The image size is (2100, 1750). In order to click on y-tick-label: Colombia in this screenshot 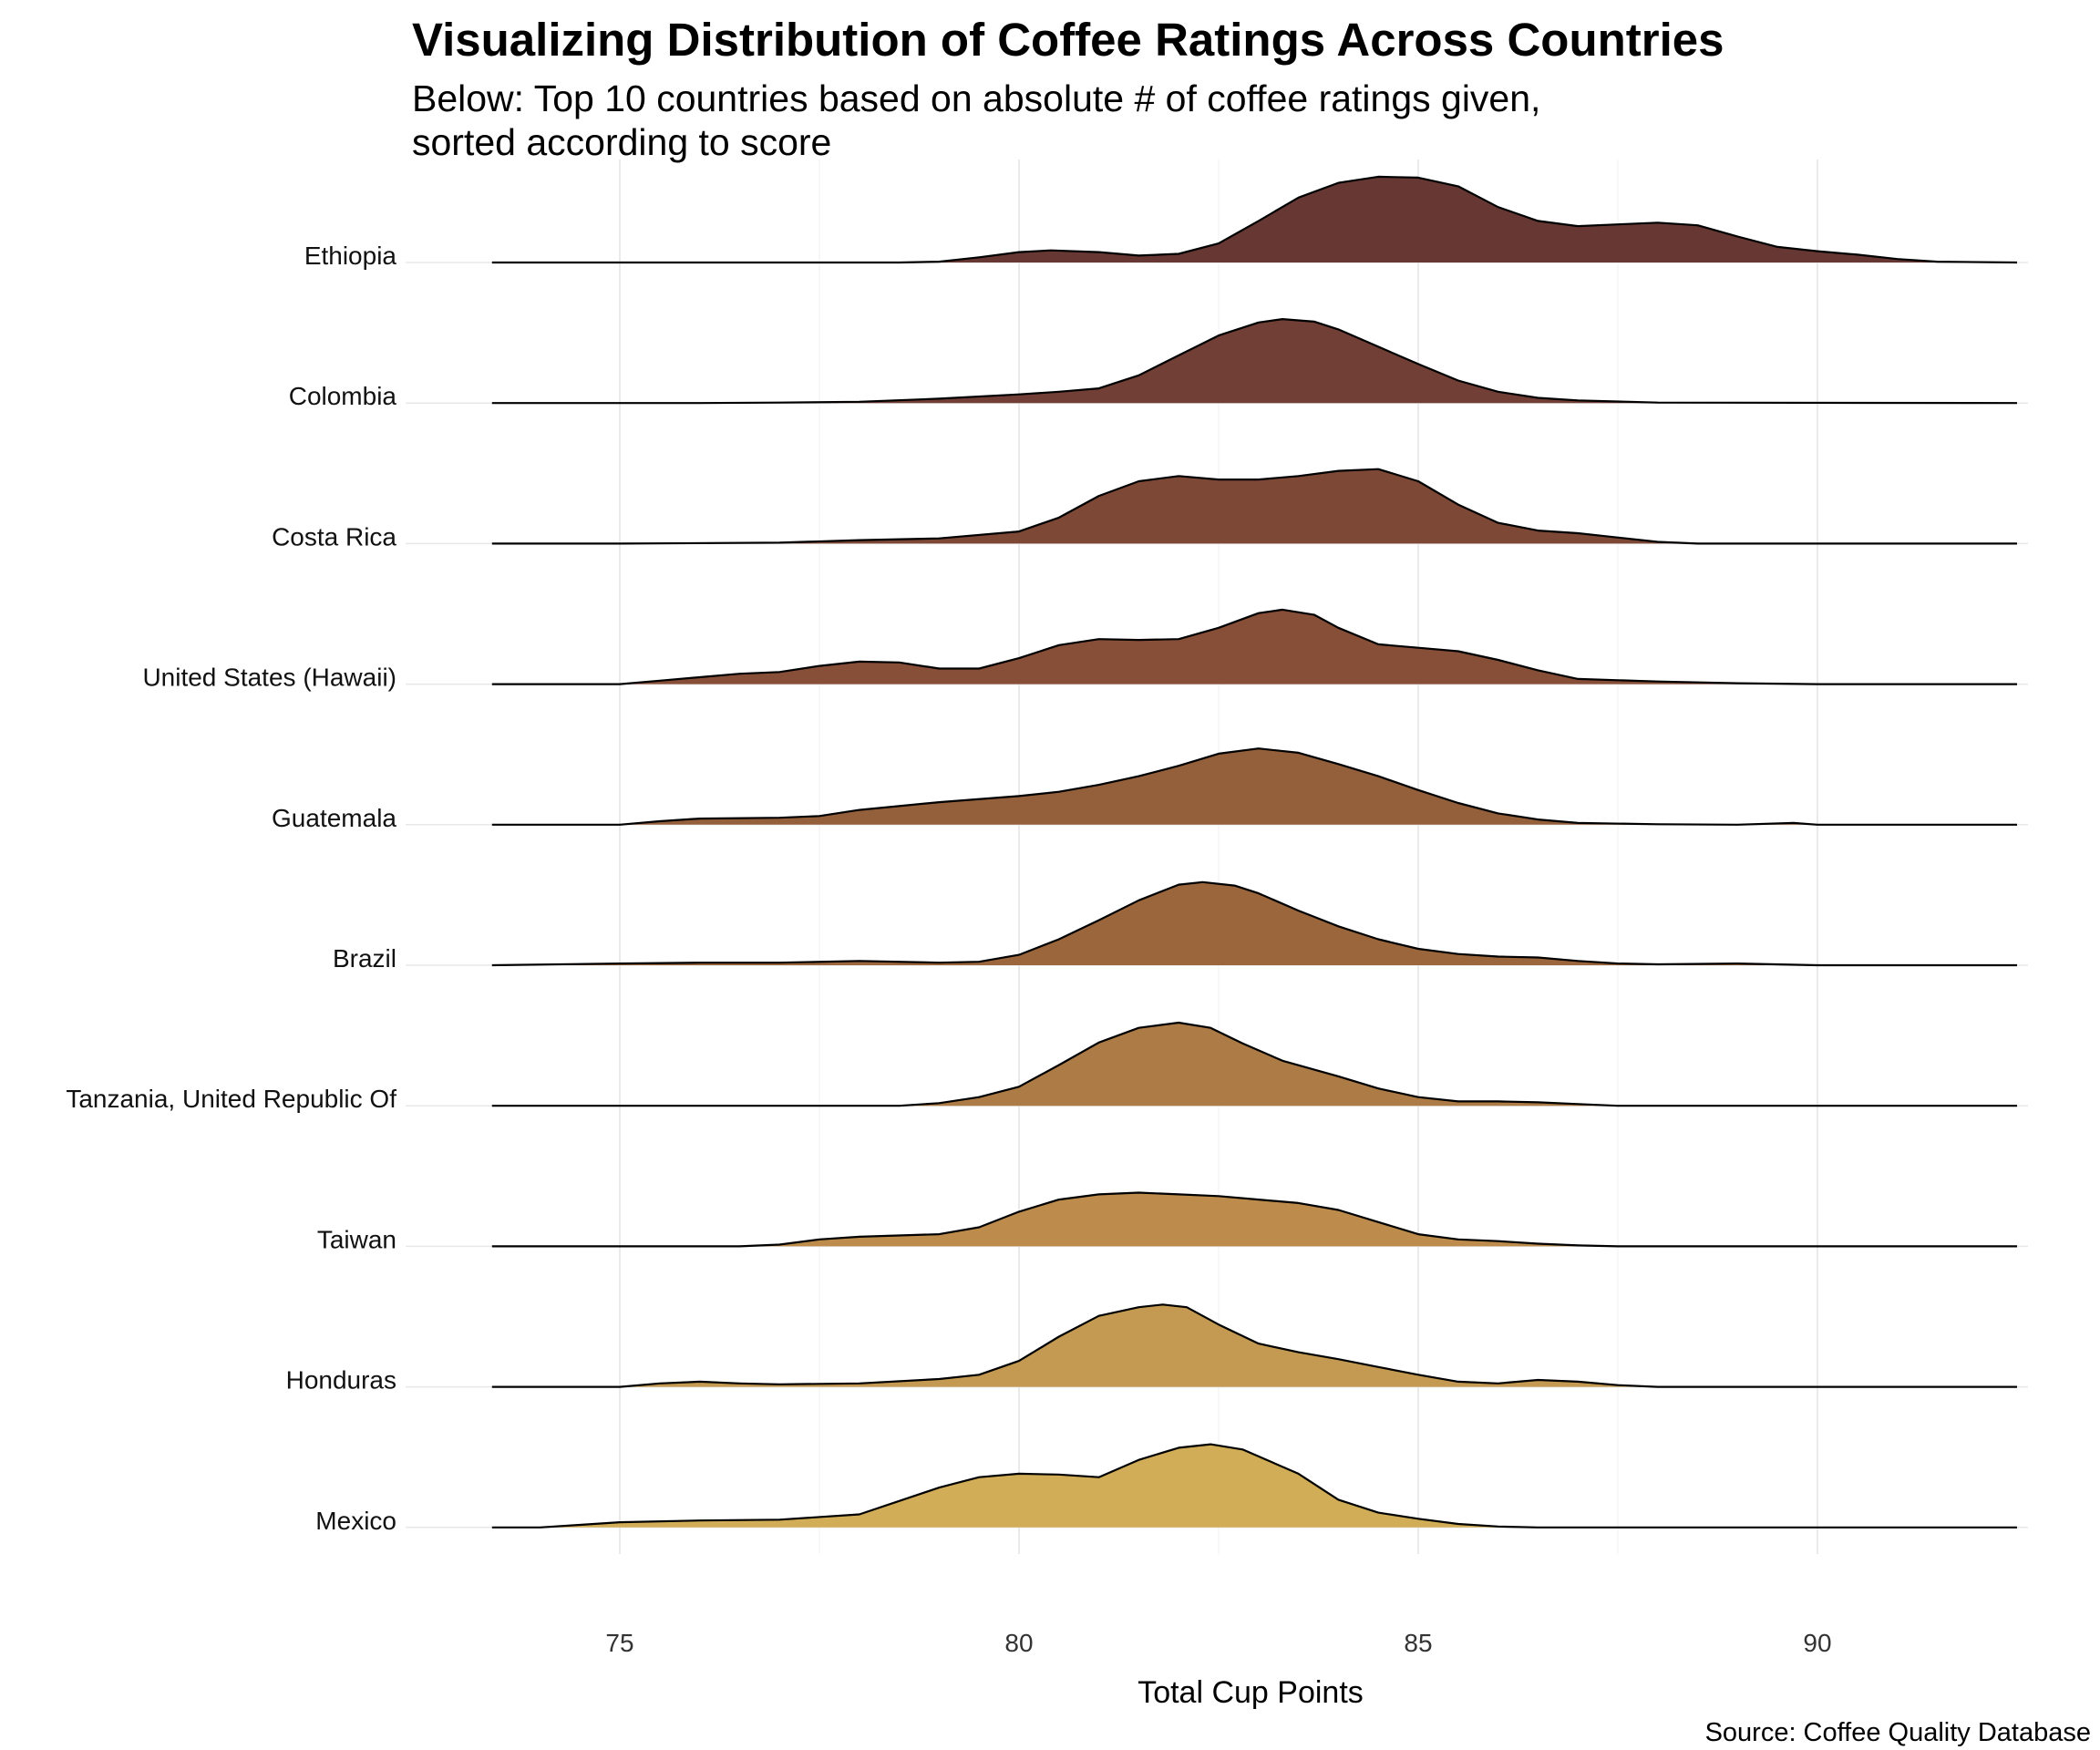, I will do `click(343, 396)`.